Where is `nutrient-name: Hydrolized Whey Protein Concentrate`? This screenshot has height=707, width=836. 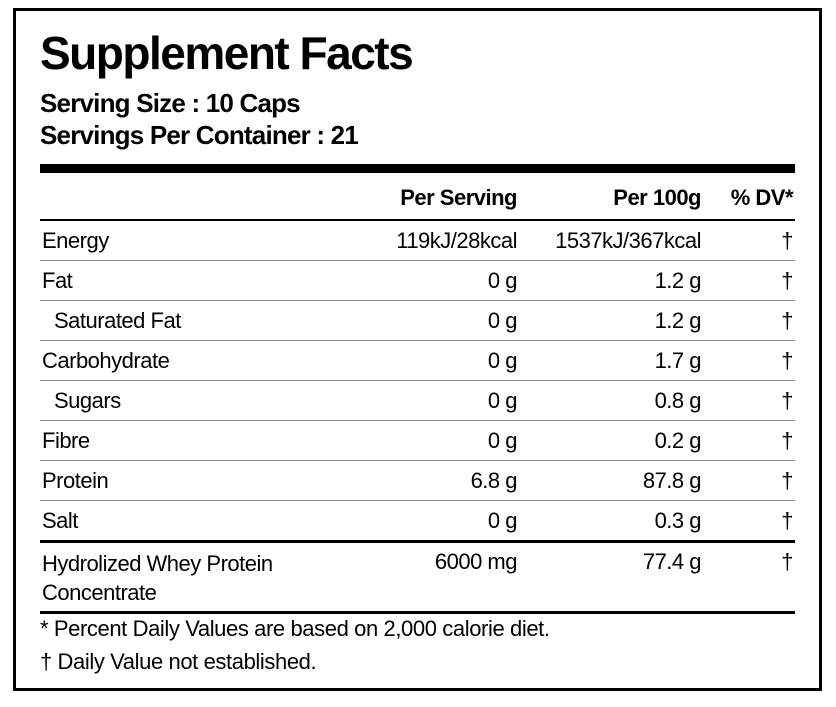
nutrient-name: Hydrolized Whey Protein Concentrate is located at coordinates (157, 578).